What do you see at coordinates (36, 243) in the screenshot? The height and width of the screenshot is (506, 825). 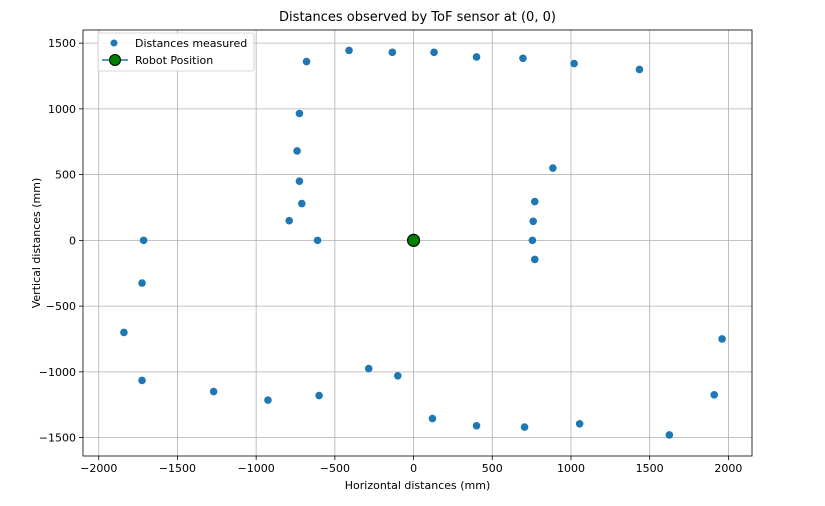 I see `y-axis-label: Vertical distances (mm)` at bounding box center [36, 243].